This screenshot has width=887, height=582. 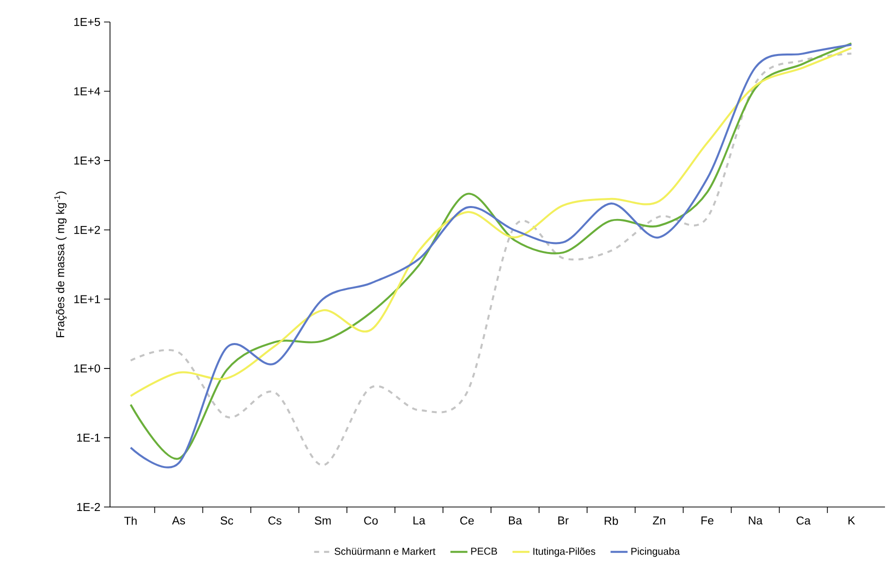 I want to click on x-tick-label: Co, so click(x=371, y=520).